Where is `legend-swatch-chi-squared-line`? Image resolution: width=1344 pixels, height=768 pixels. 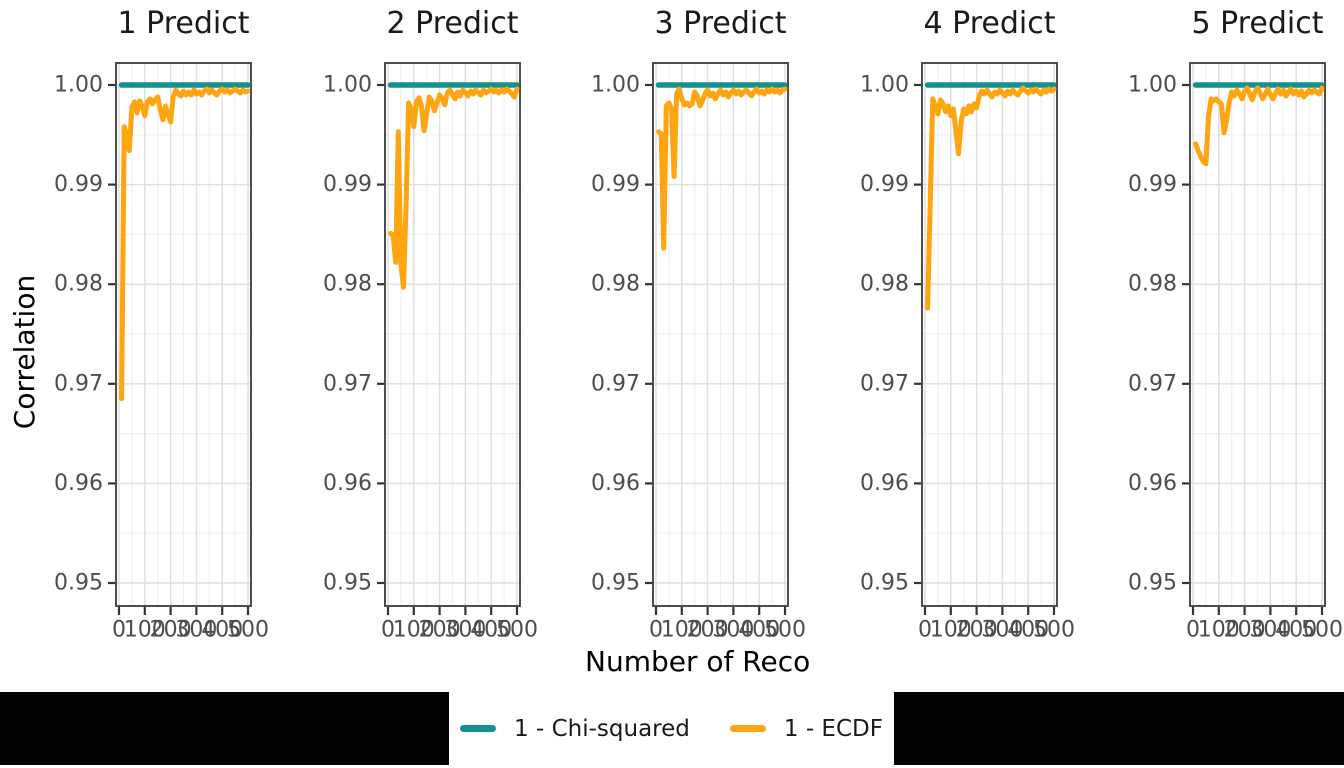 legend-swatch-chi-squared-line is located at coordinates (478, 728).